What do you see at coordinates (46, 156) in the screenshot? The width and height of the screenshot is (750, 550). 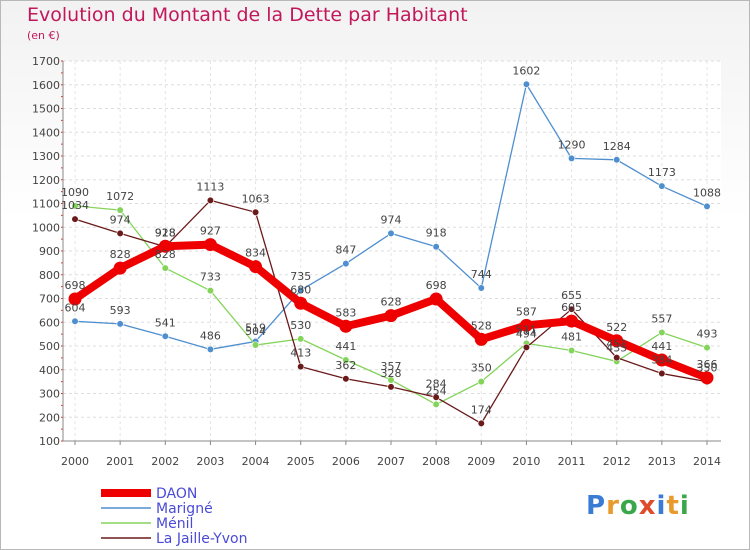 I see `y-tick-label: 1300` at bounding box center [46, 156].